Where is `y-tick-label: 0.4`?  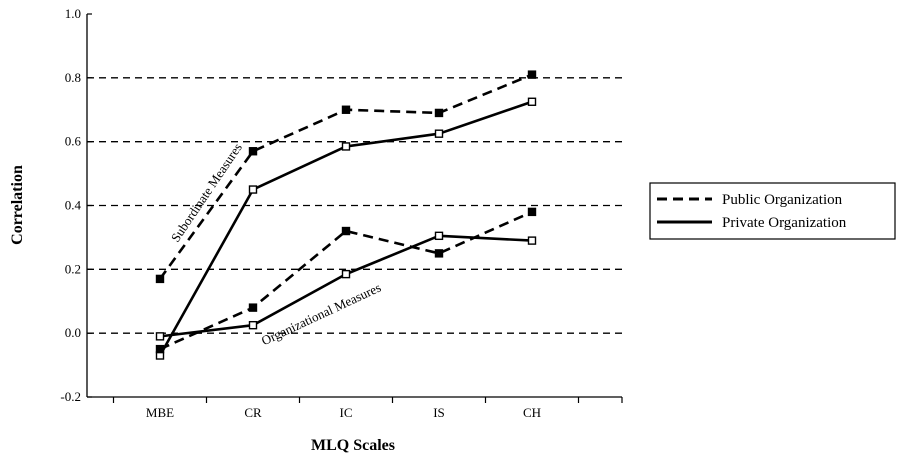 y-tick-label: 0.4 is located at coordinates (73, 205).